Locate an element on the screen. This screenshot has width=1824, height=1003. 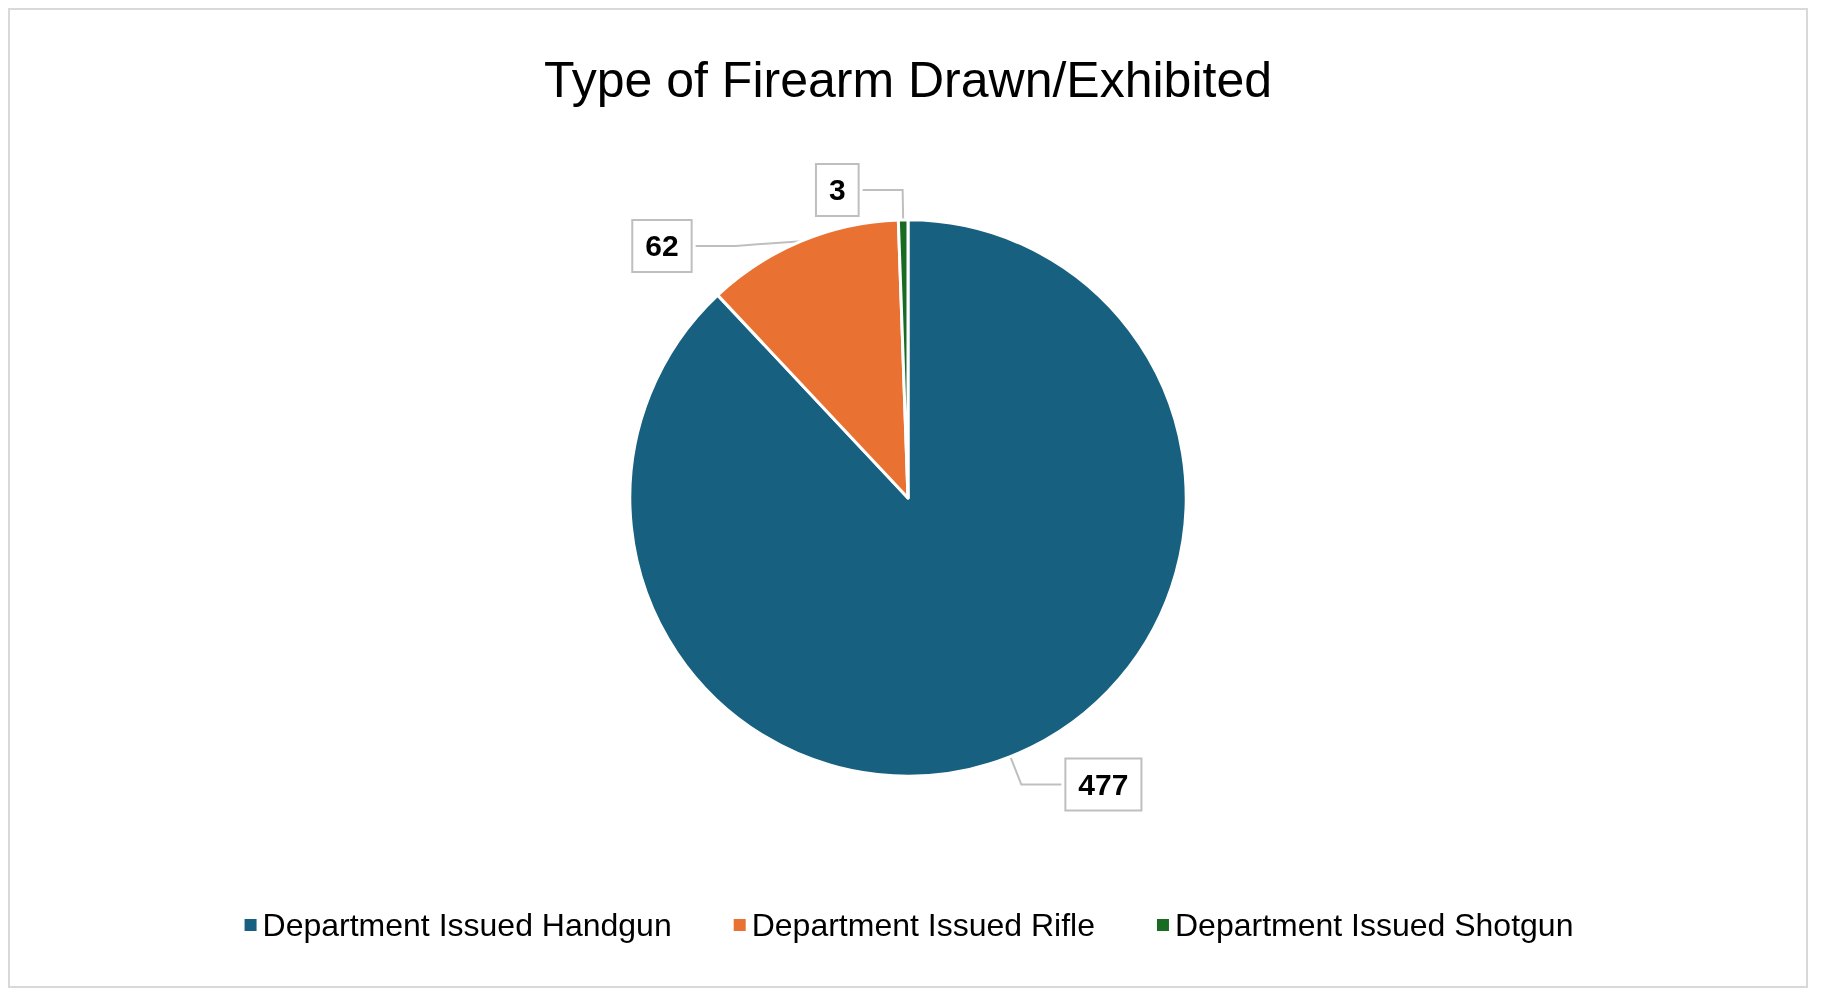
data-label: 477 is located at coordinates (1103, 785).